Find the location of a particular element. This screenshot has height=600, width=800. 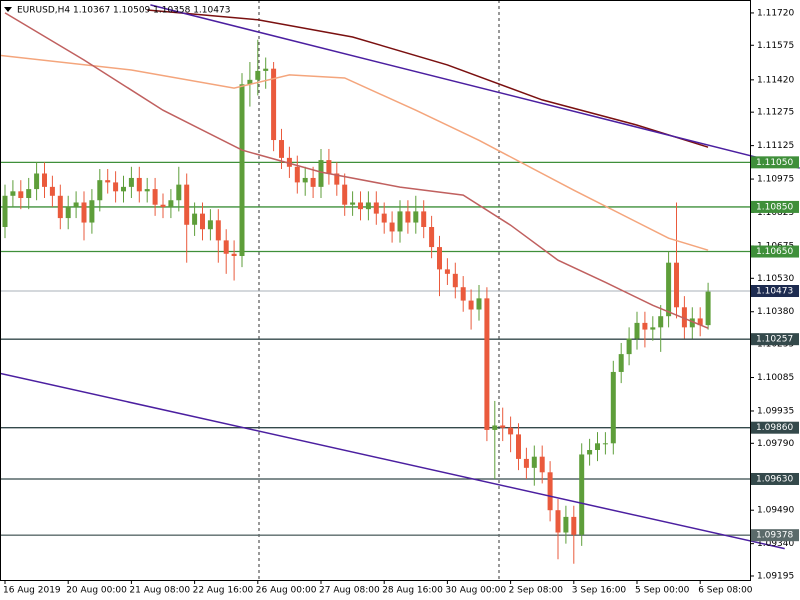

x-tick-label: 2 Sep 08:00 is located at coordinates (536, 591).